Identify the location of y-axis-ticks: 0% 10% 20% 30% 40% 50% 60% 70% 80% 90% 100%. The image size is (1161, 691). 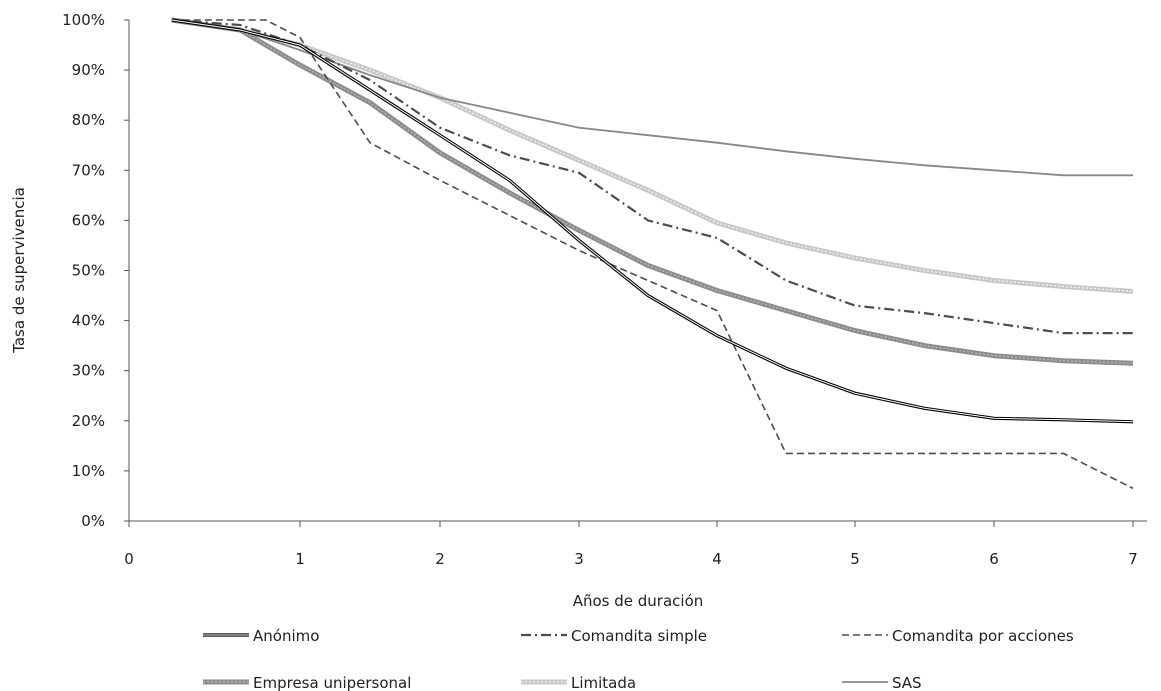
(95, 270).